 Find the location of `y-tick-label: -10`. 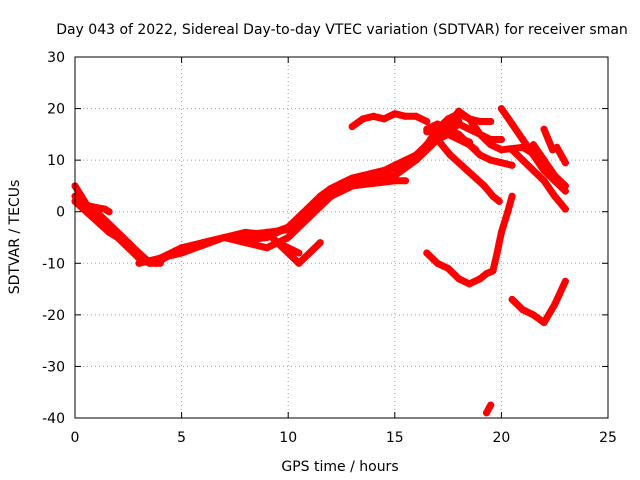

y-tick-label: -10 is located at coordinates (53, 264).